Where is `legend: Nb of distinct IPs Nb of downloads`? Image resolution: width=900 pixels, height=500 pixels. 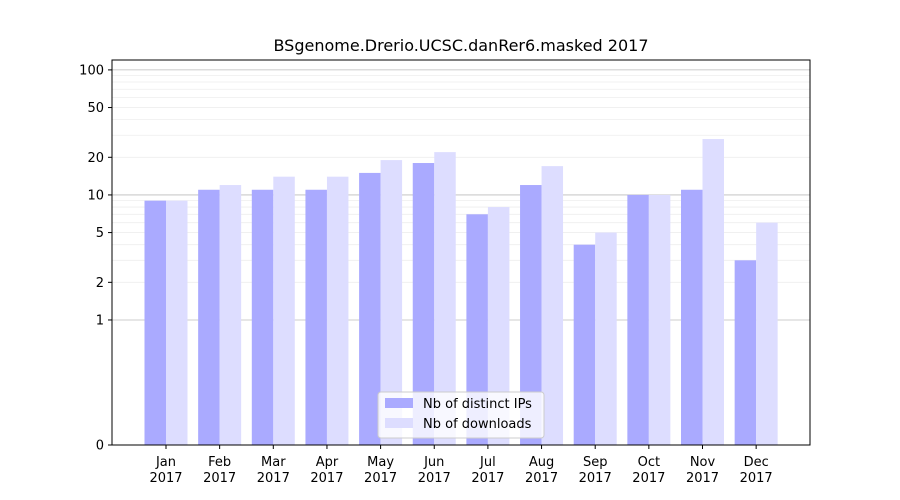 legend: Nb of distinct IPs Nb of downloads is located at coordinates (461, 415).